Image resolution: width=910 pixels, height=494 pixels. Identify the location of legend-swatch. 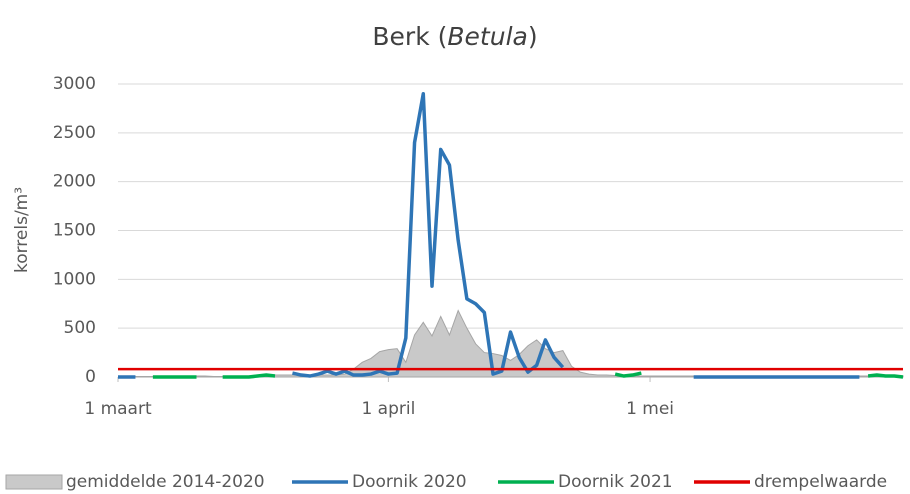
(34, 482).